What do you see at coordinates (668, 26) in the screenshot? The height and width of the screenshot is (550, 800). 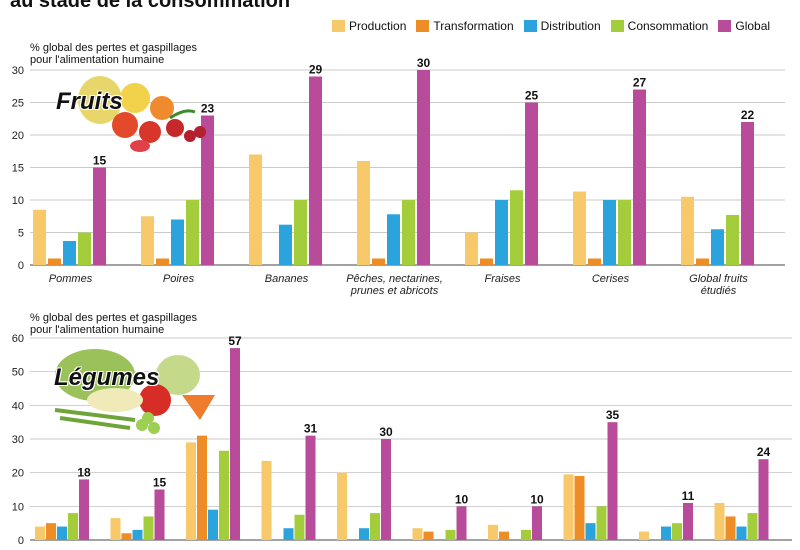 I see `legend-label: Consommation` at bounding box center [668, 26].